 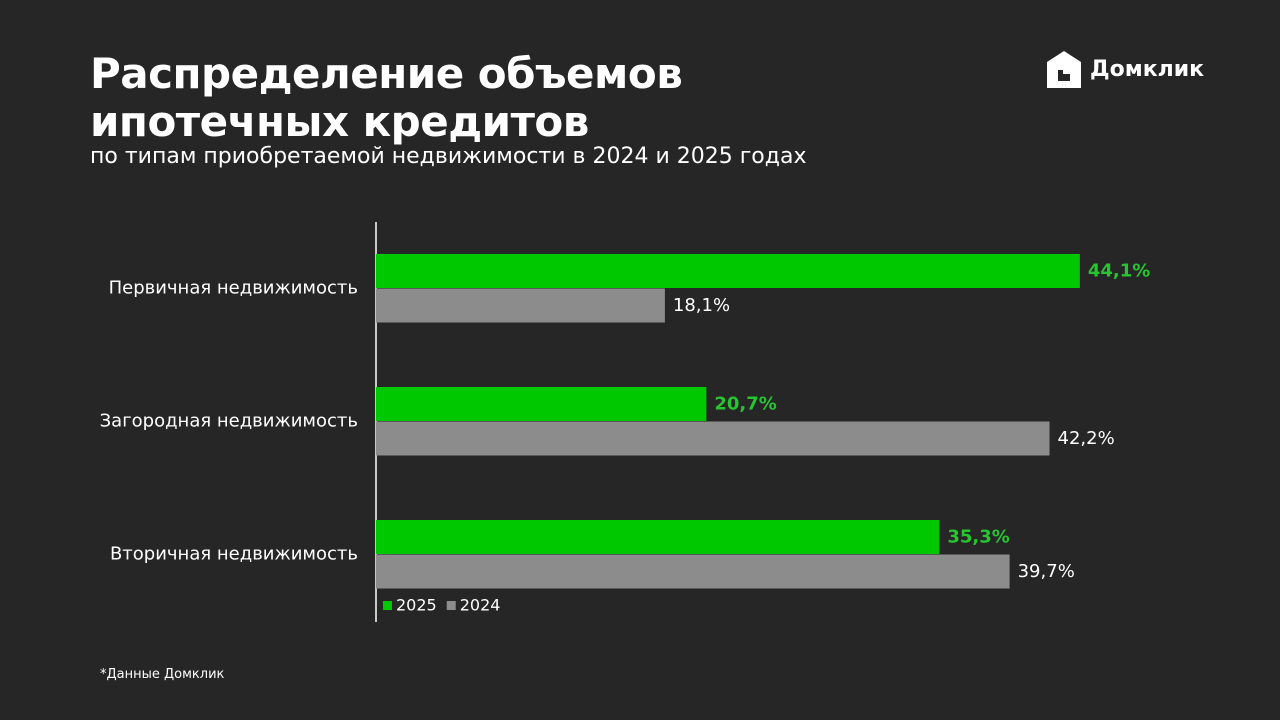 What do you see at coordinates (1119, 270) in the screenshot?
I see `value-label: 44,1%` at bounding box center [1119, 270].